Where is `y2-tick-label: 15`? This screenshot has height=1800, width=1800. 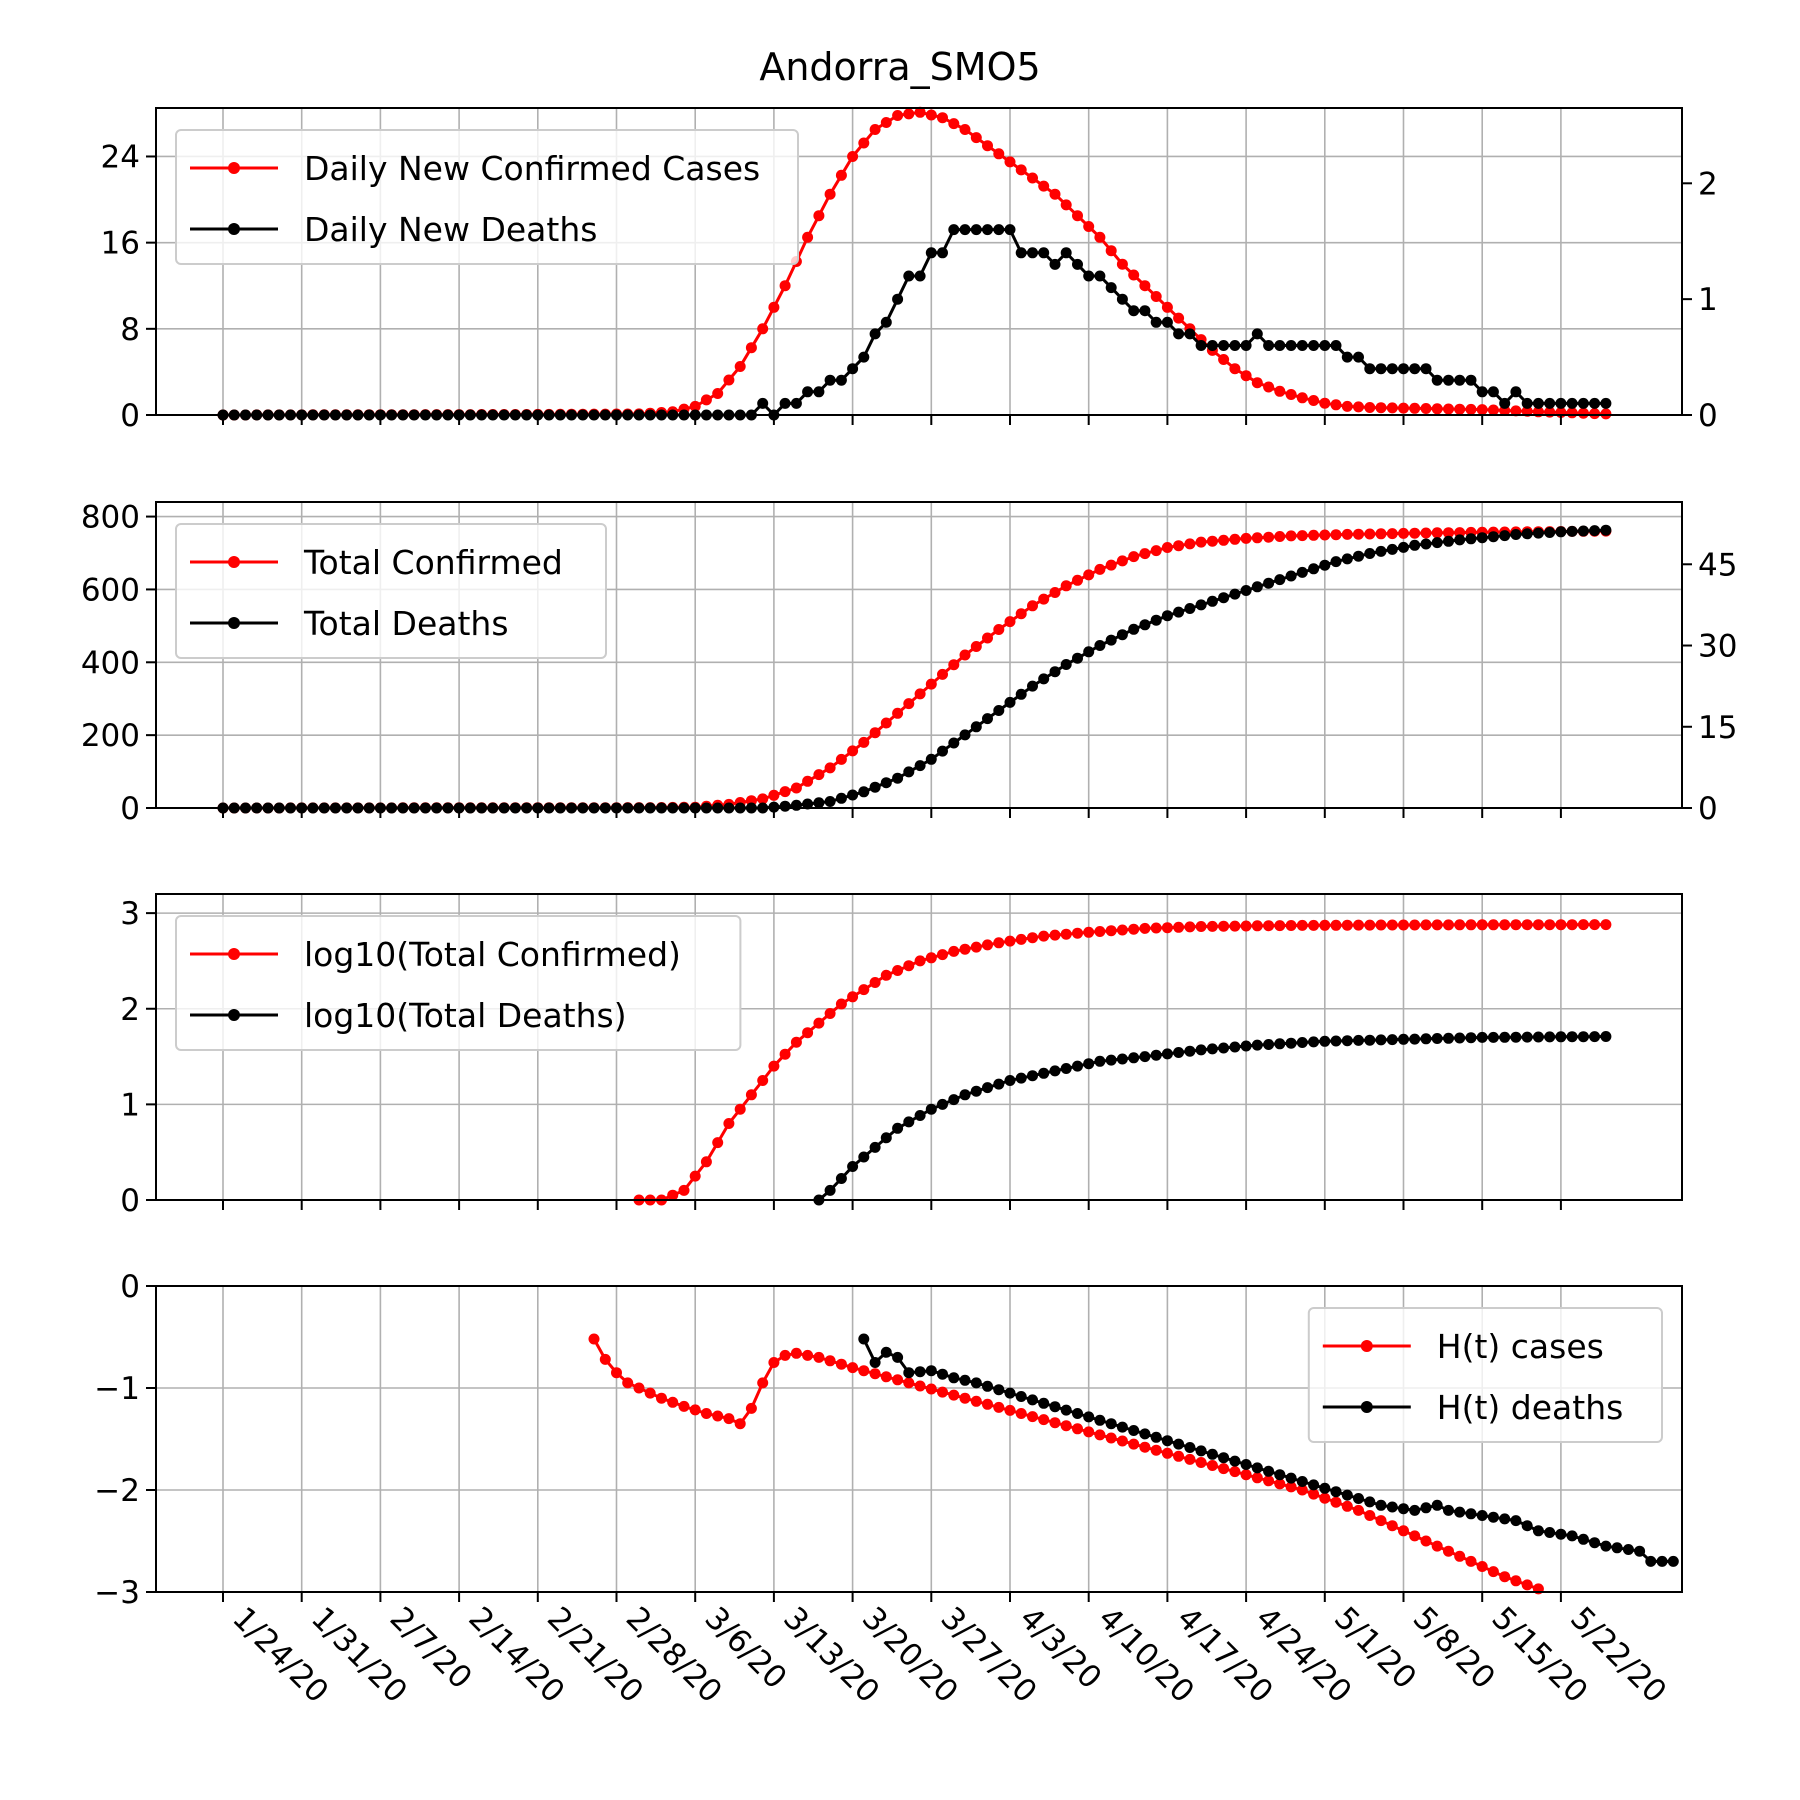
y2-tick-label: 15 is located at coordinates (1717, 728).